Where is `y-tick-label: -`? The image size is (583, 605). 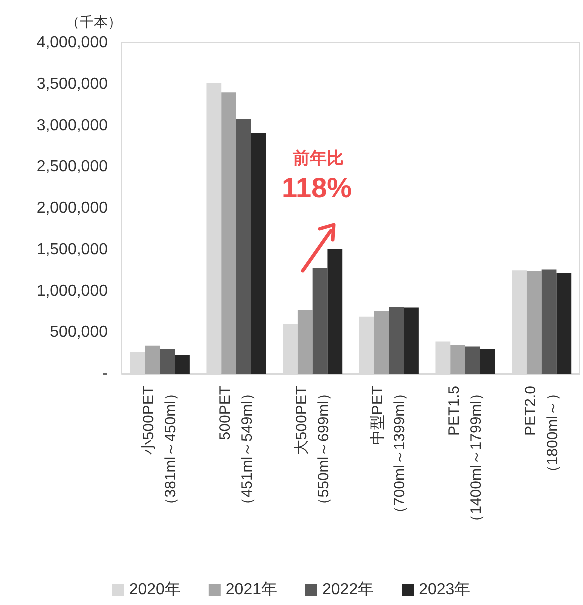
y-tick-label: - is located at coordinates (105, 374).